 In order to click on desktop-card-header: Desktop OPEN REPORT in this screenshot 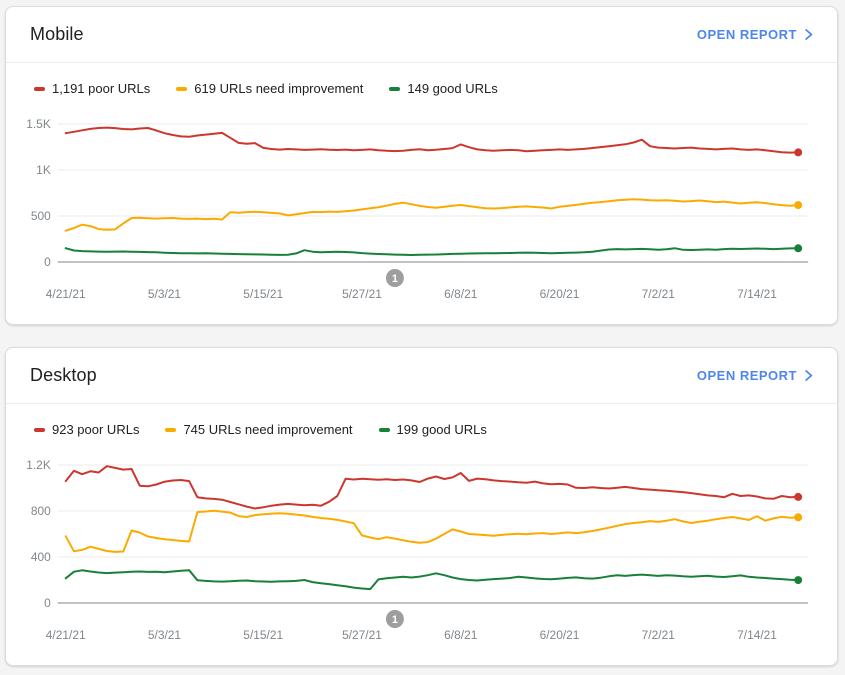, I will do `click(421, 376)`.